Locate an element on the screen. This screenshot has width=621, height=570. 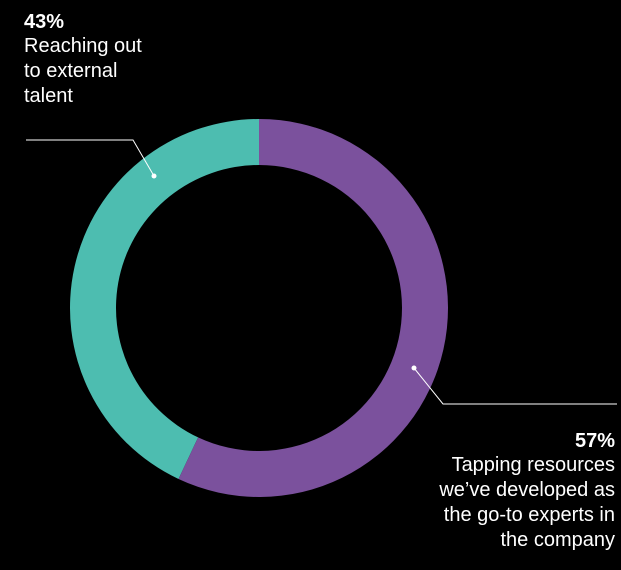
slice-percent-internal-experts: 57% is located at coordinates (594, 441).